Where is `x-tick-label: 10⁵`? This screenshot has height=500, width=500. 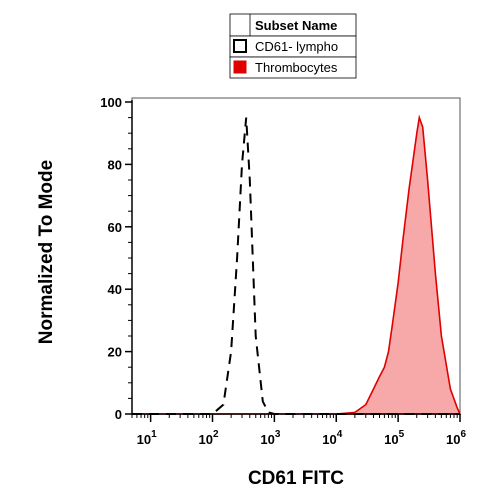
x-tick-label: 10⁵ is located at coordinates (394, 438).